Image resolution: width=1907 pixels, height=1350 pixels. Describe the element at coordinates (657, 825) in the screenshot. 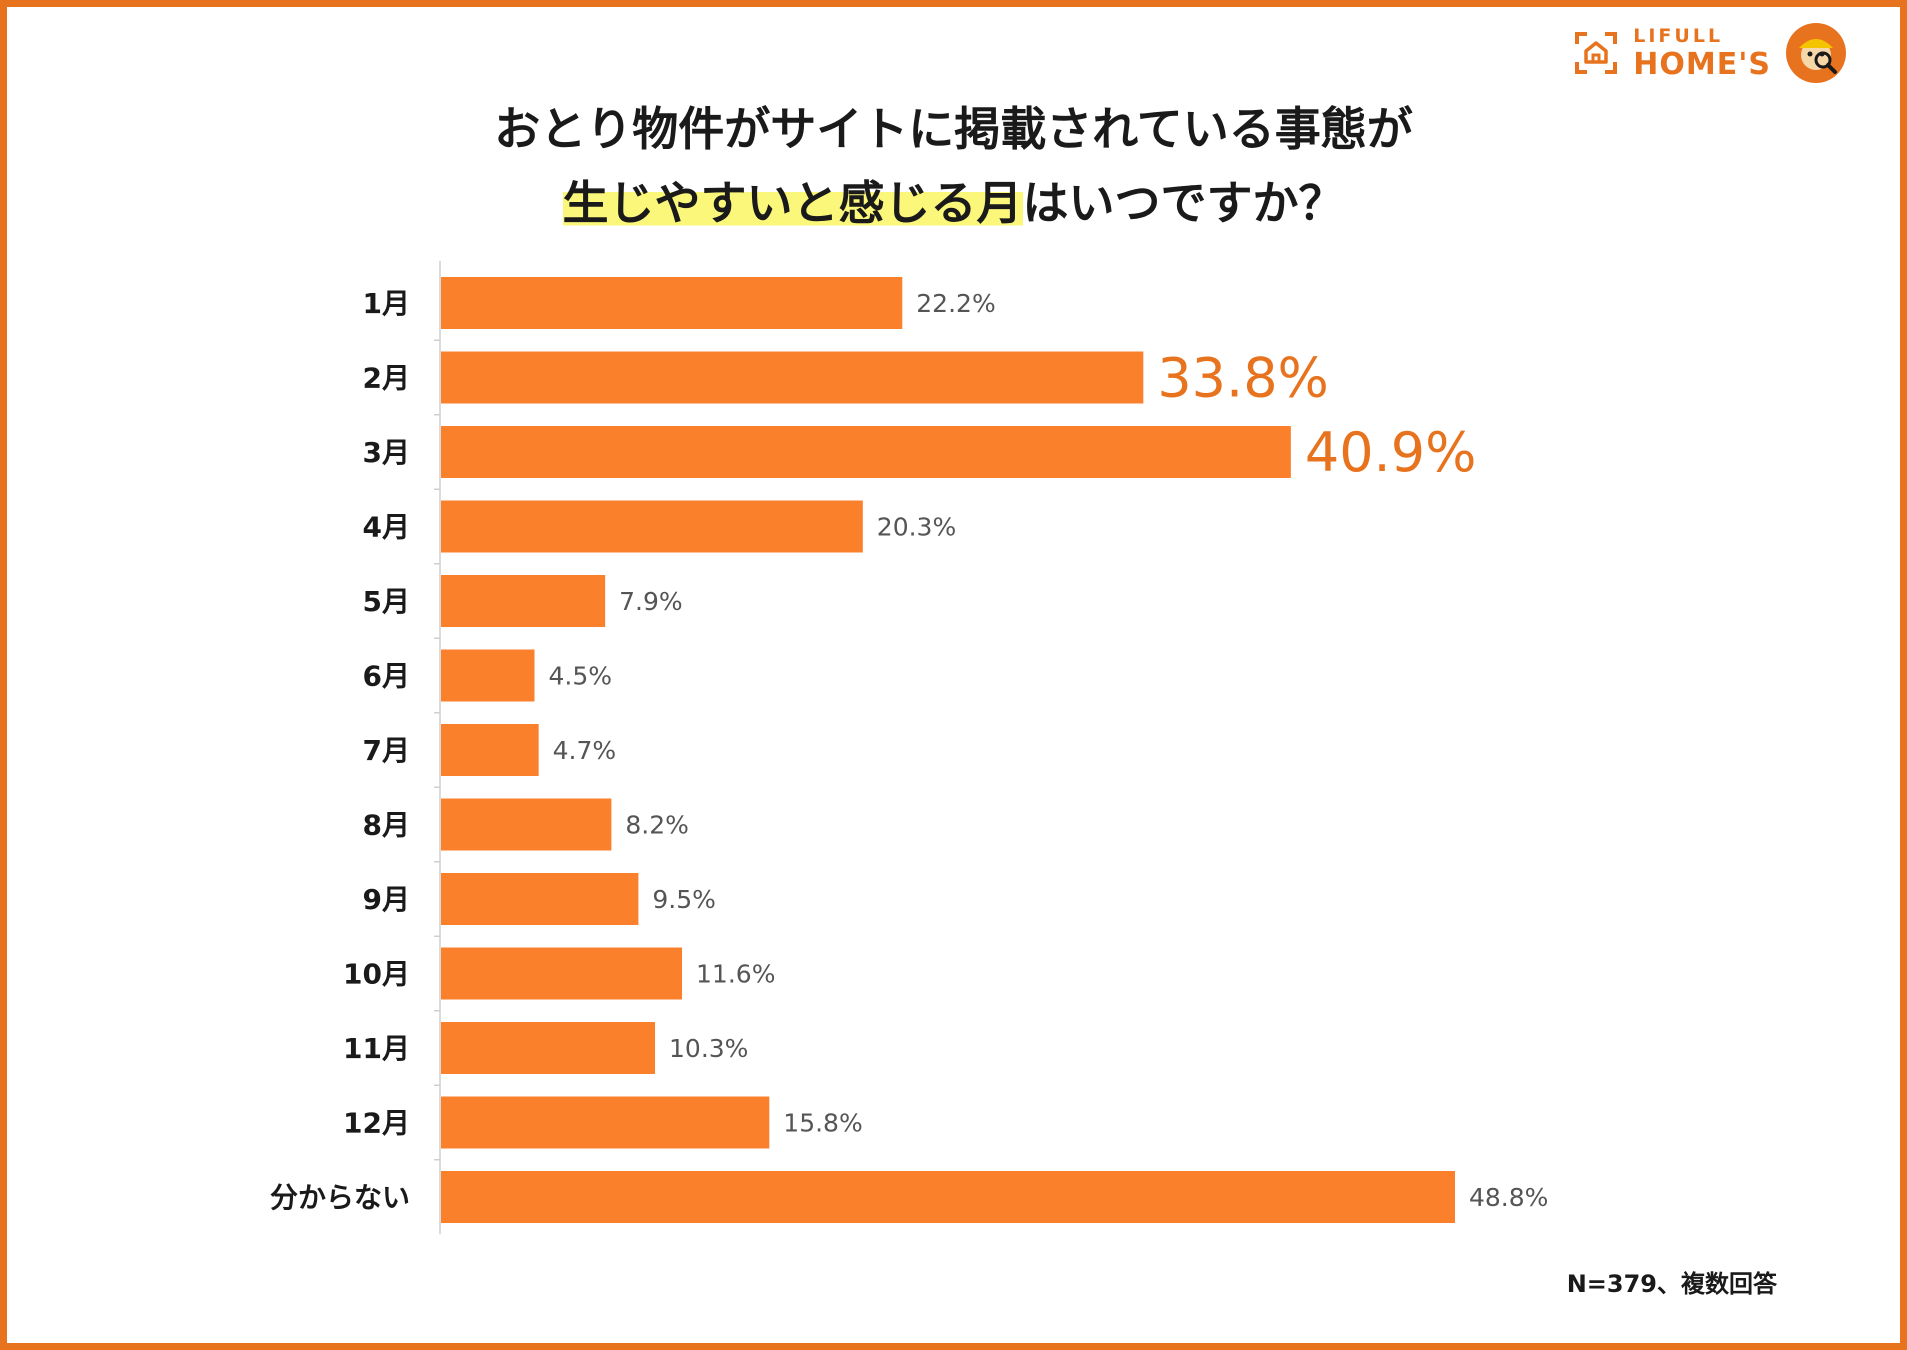

I see `value-label: 8.2%` at that location.